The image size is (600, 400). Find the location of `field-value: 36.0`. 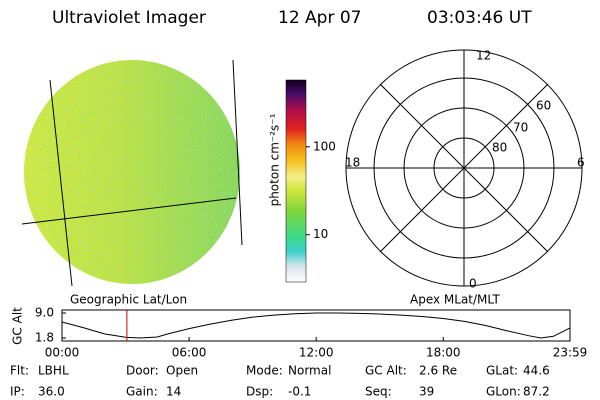

field-value: 36.0 is located at coordinates (51, 392).